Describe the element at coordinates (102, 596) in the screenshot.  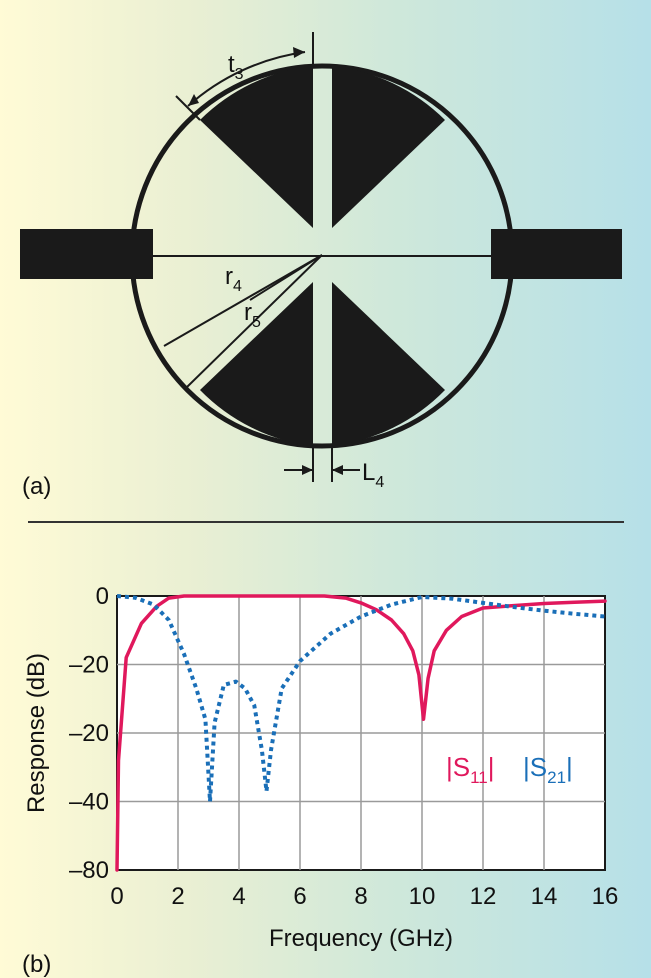
I see `y-tick-label: 0` at that location.